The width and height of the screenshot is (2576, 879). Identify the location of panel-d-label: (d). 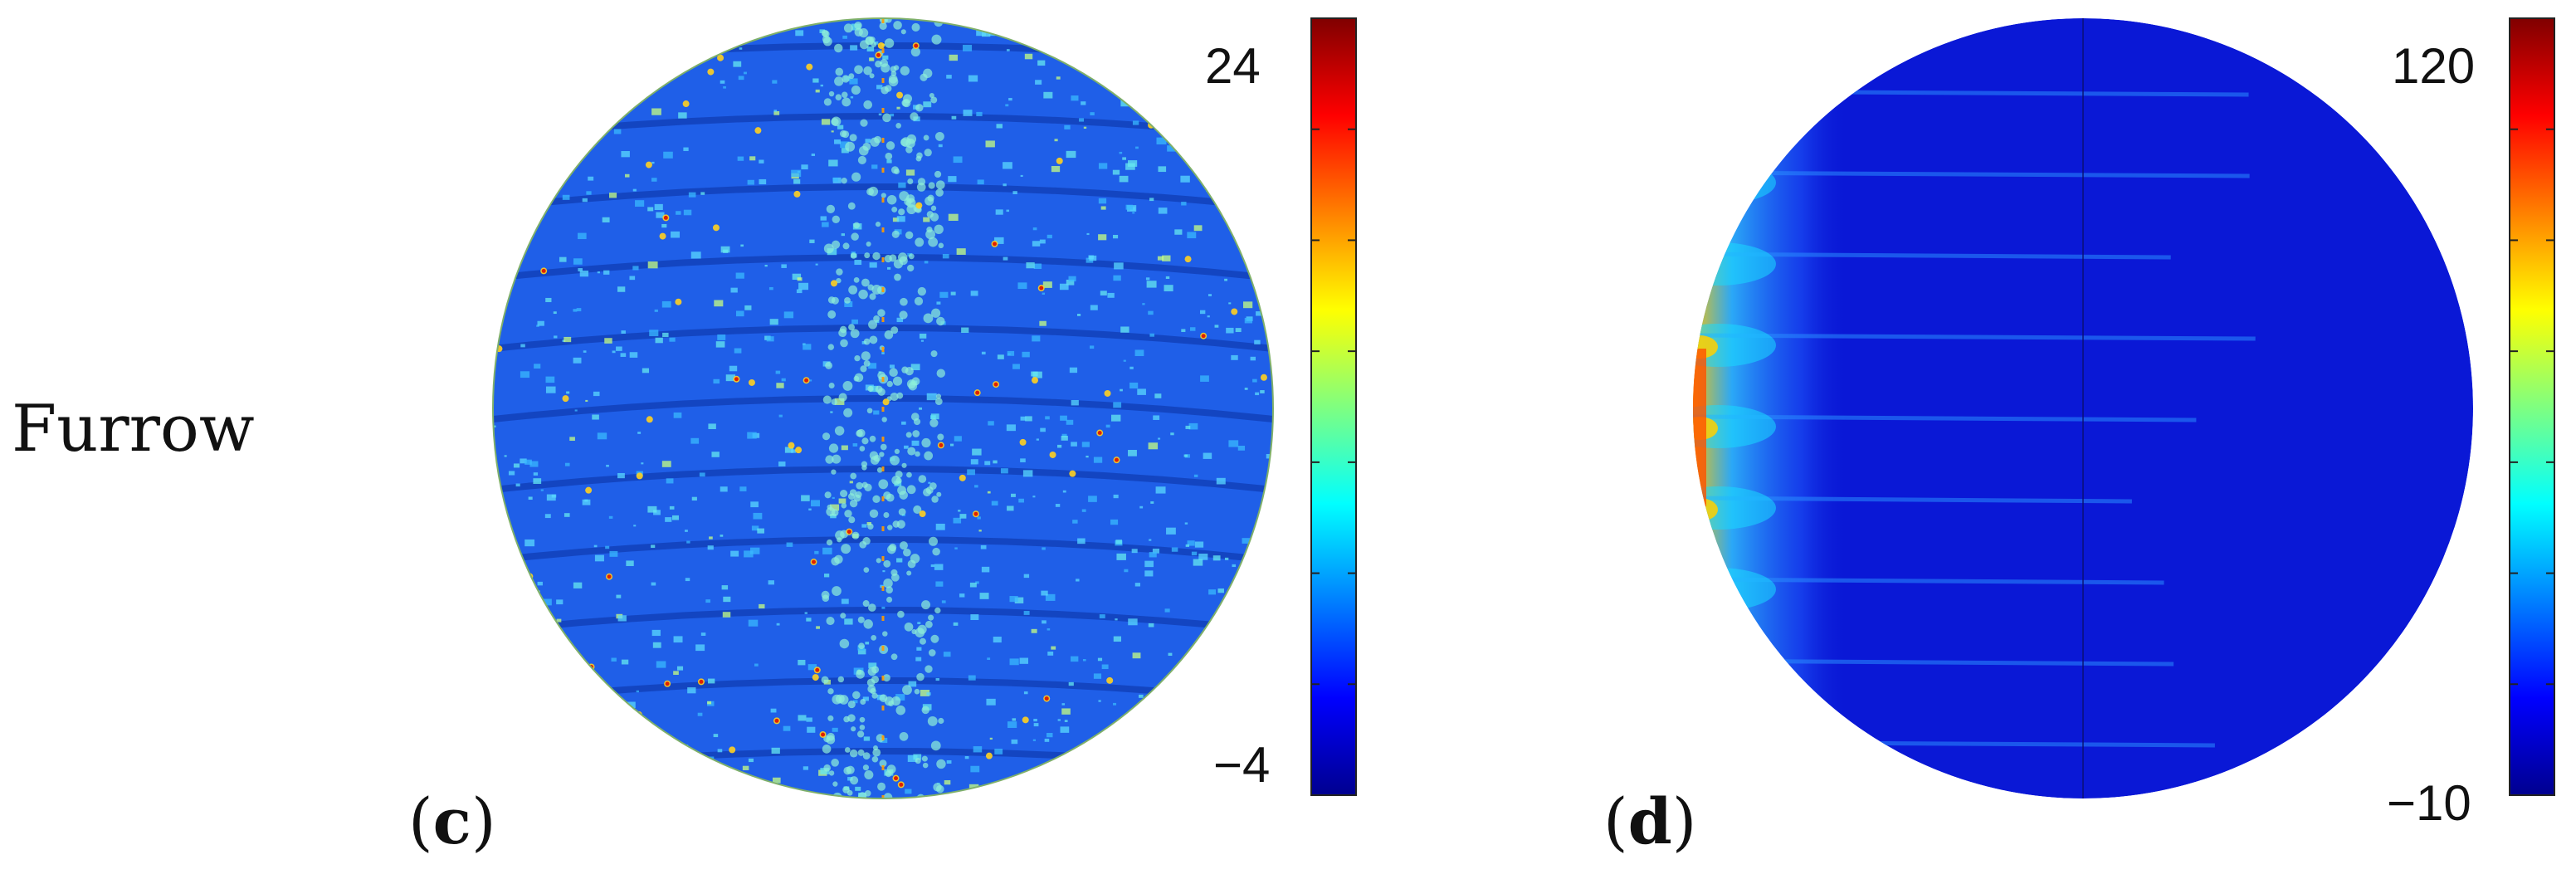
(1650, 821).